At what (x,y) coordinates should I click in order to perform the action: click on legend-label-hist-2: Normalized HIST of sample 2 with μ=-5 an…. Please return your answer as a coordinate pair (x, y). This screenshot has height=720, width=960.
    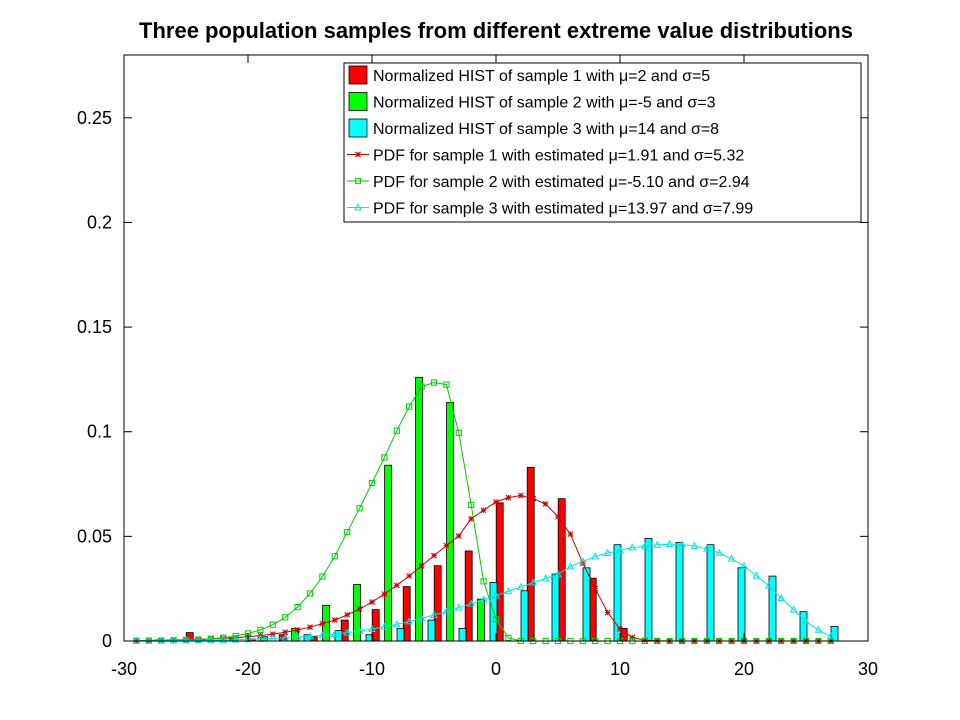
    Looking at the image, I should click on (544, 103).